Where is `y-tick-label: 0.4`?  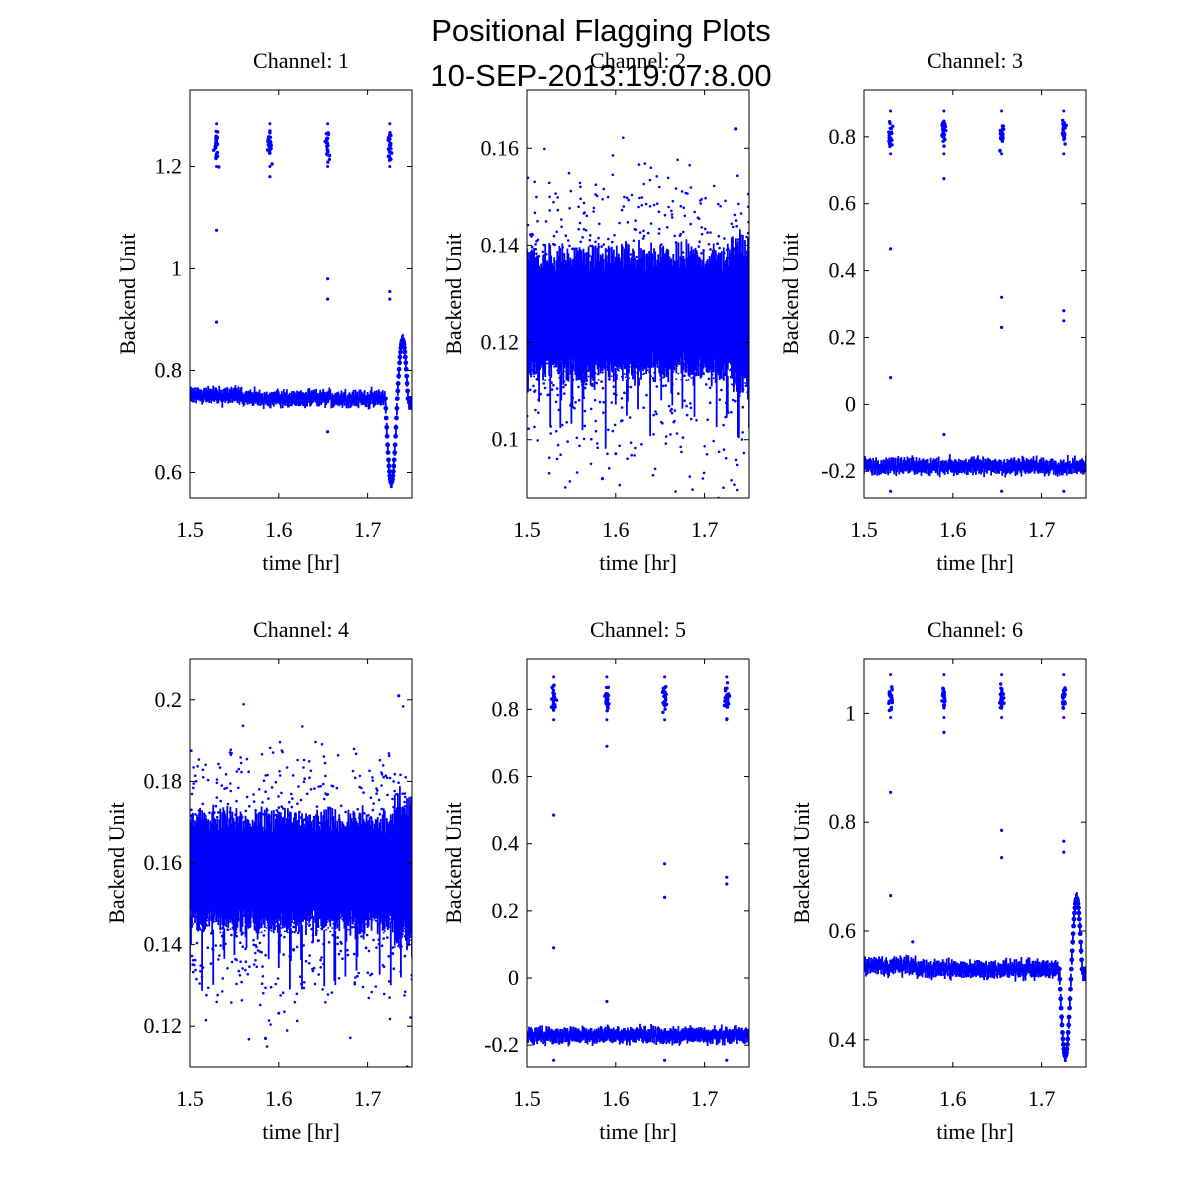 y-tick-label: 0.4 is located at coordinates (843, 1039).